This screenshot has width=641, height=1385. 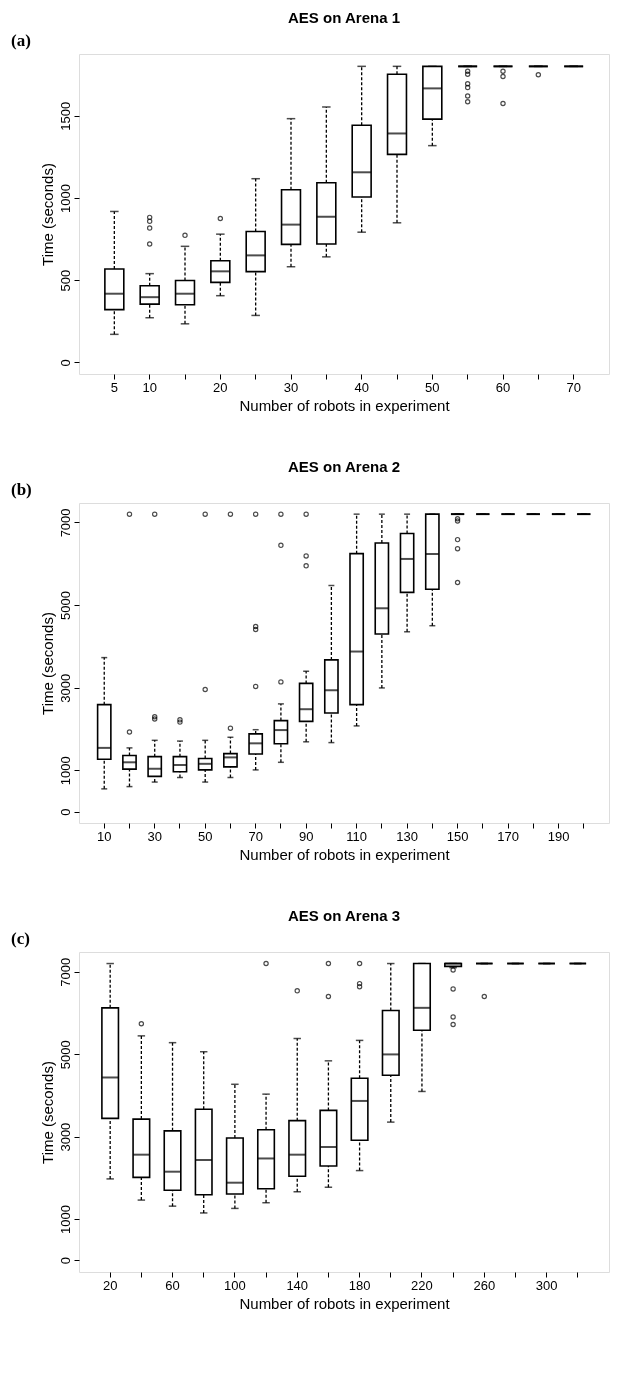 I want to click on x-tick-label: 5, so click(x=114, y=387).